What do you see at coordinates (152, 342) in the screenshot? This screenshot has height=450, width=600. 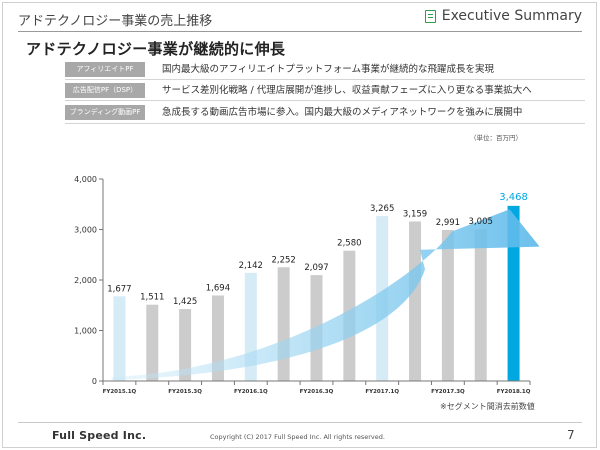 I see `bar-FY2015.2Q` at bounding box center [152, 342].